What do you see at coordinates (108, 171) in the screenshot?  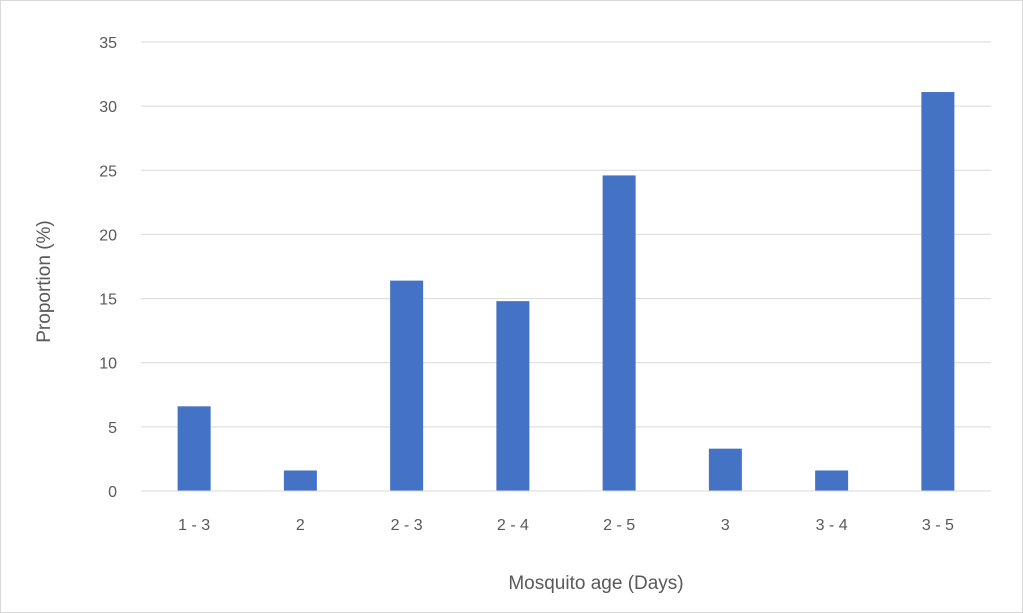 I see `y-tick-label: 25` at bounding box center [108, 171].